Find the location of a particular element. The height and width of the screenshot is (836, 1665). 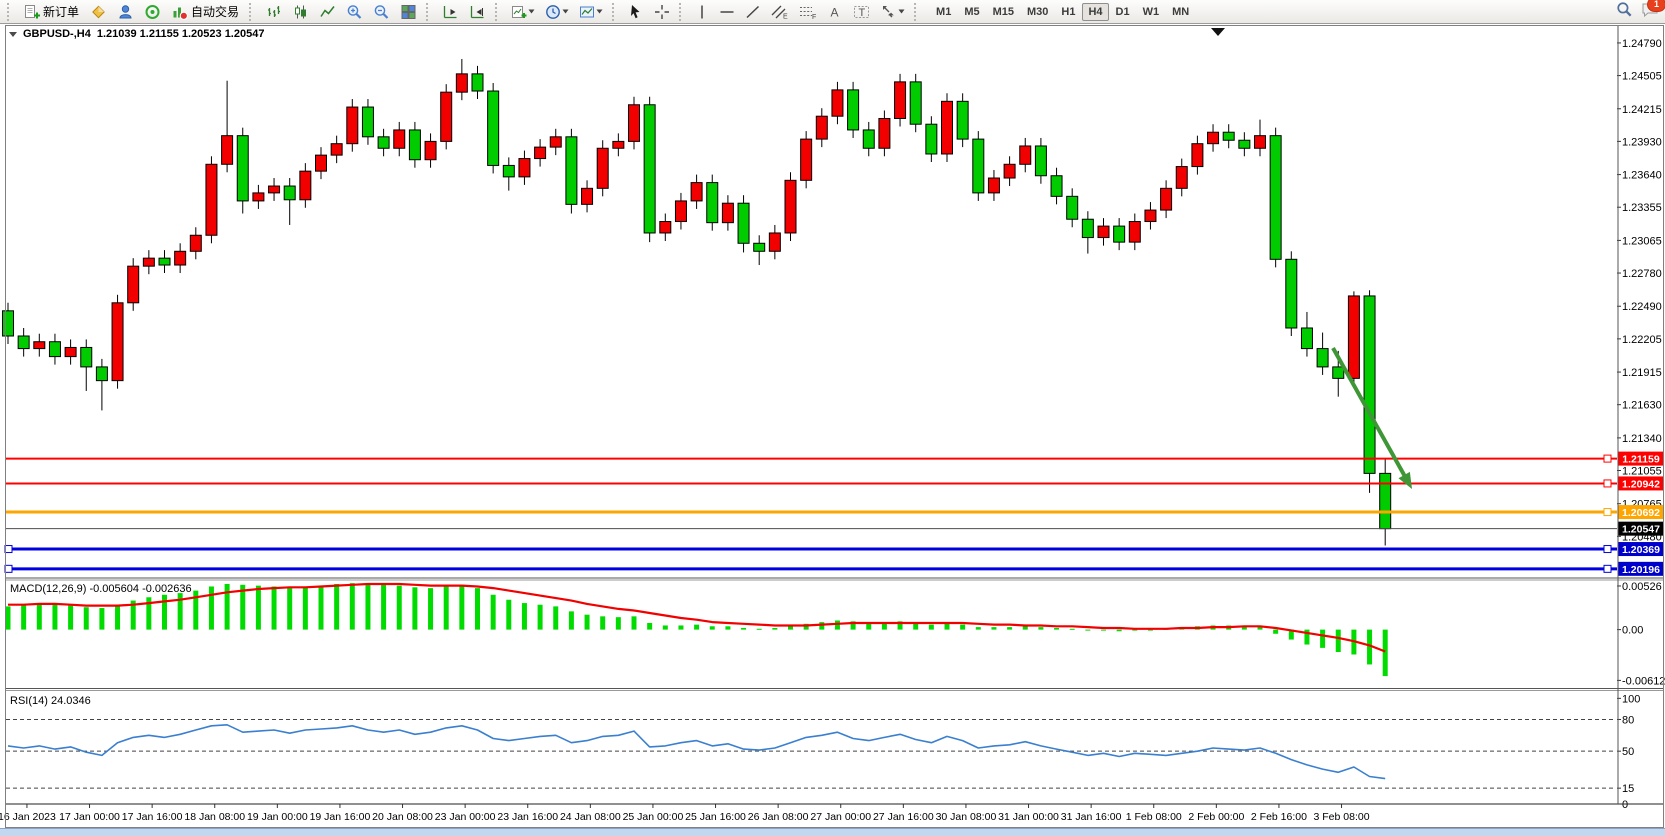

timeframe-button-mn: MN is located at coordinates (1181, 11).